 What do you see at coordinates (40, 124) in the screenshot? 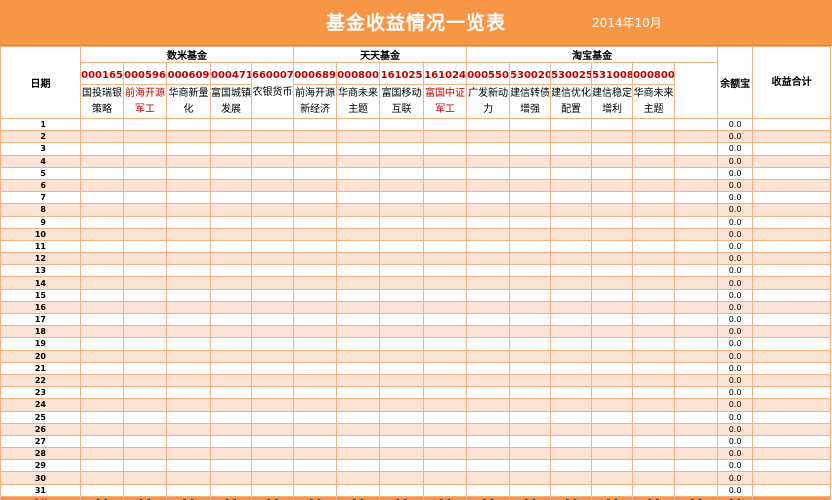
I see `day-cell: 1` at bounding box center [40, 124].